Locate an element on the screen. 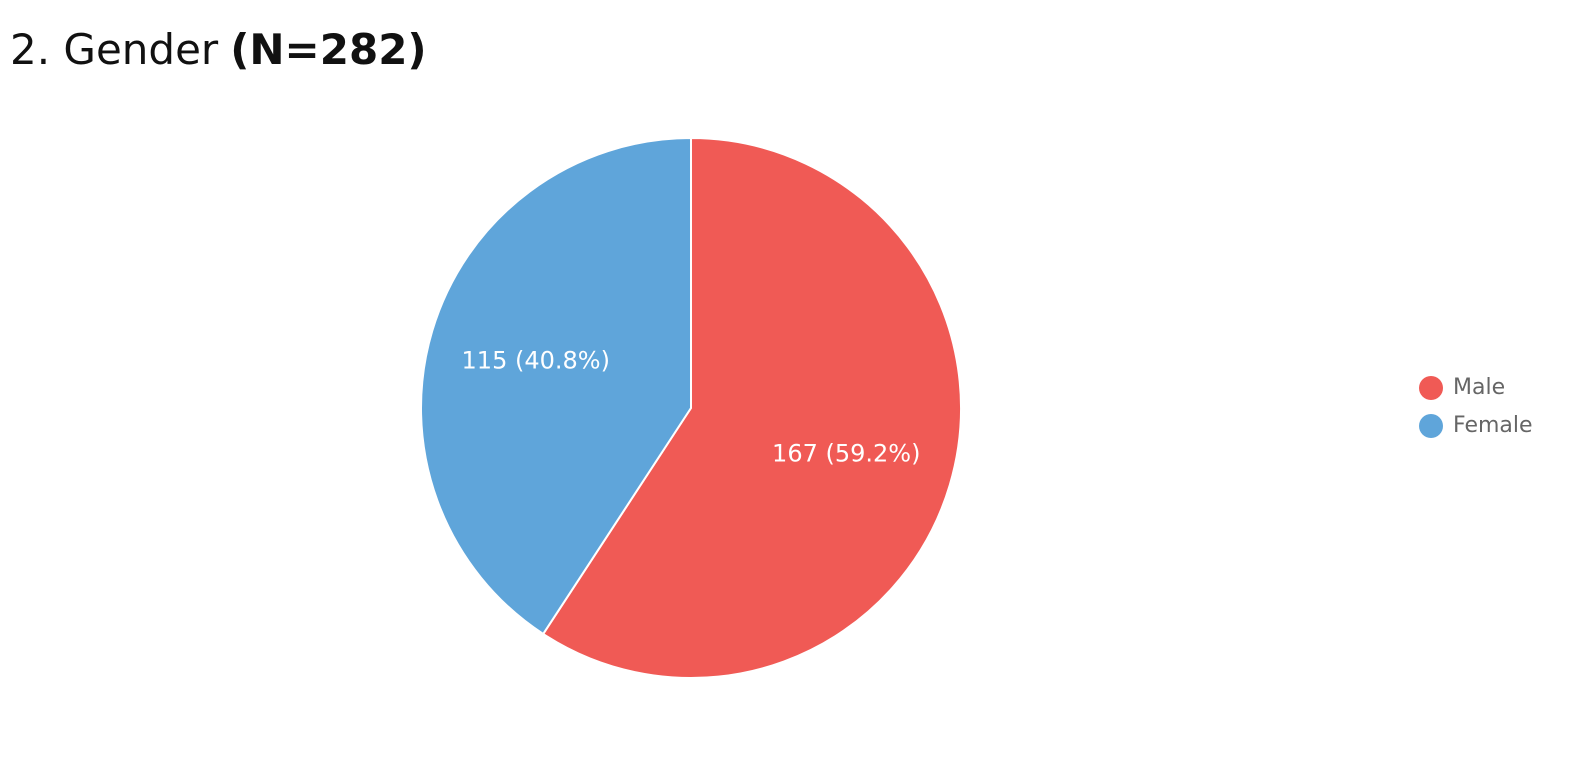 The height and width of the screenshot is (781, 1578). title-text: 2. Gender is located at coordinates (114, 49).